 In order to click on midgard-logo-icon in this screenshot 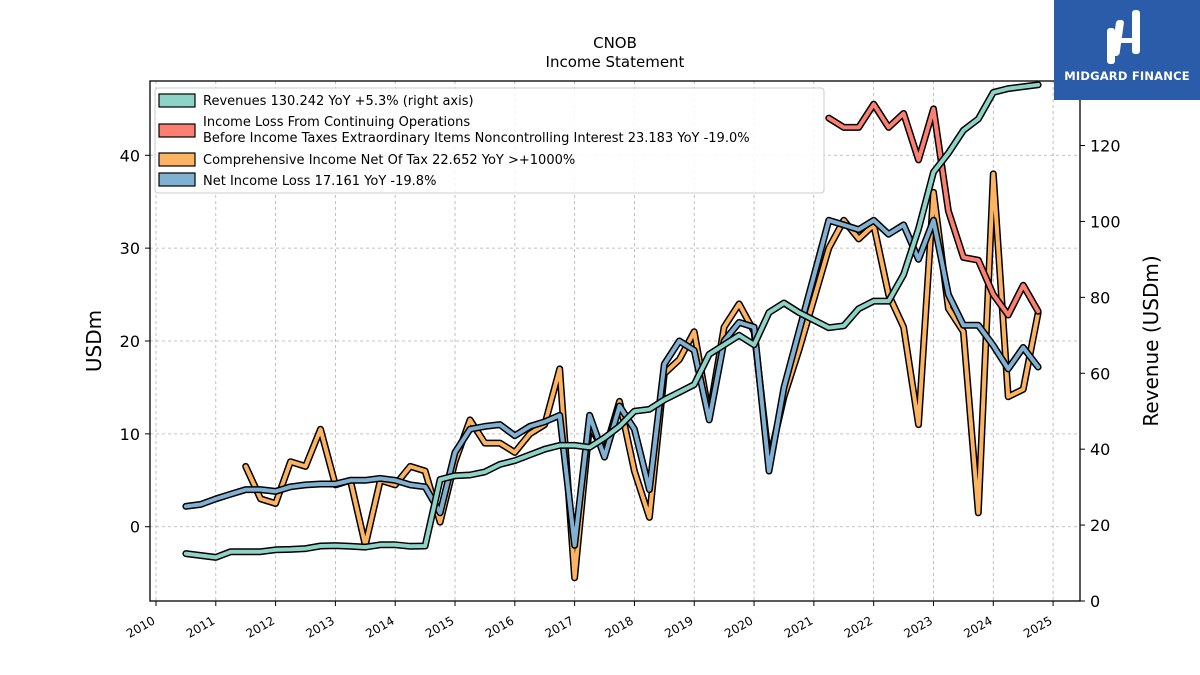, I will do `click(1123, 37)`.